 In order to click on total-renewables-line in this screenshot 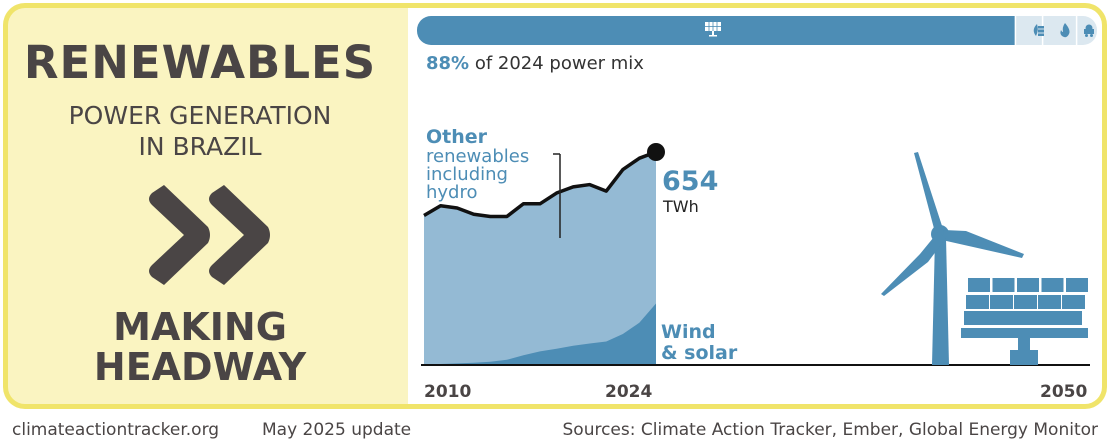, I will do `click(540, 184)`.